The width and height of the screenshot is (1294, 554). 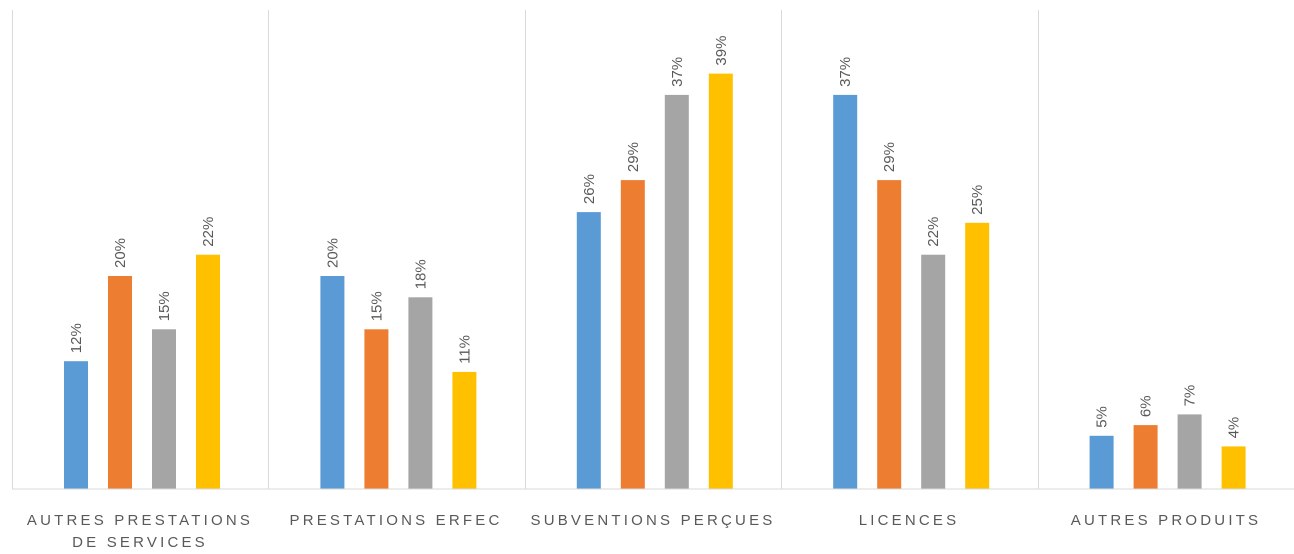 What do you see at coordinates (464, 349) in the screenshot?
I see `data-label: 11%` at bounding box center [464, 349].